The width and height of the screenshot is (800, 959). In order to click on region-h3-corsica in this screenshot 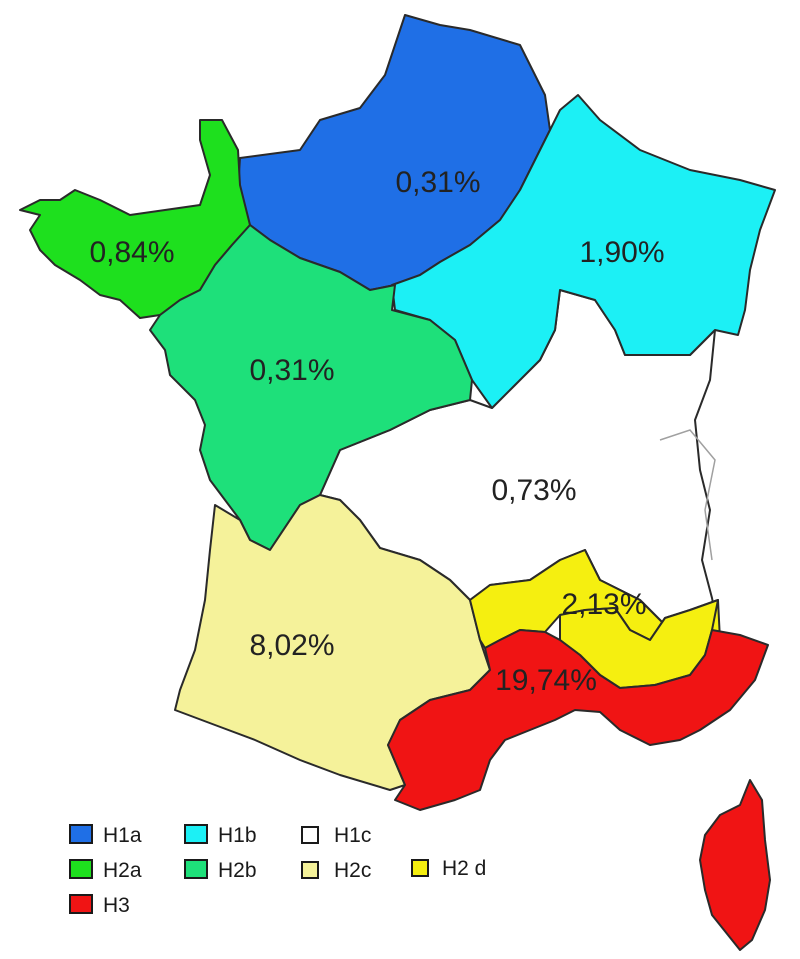, I will do `click(735, 865)`.